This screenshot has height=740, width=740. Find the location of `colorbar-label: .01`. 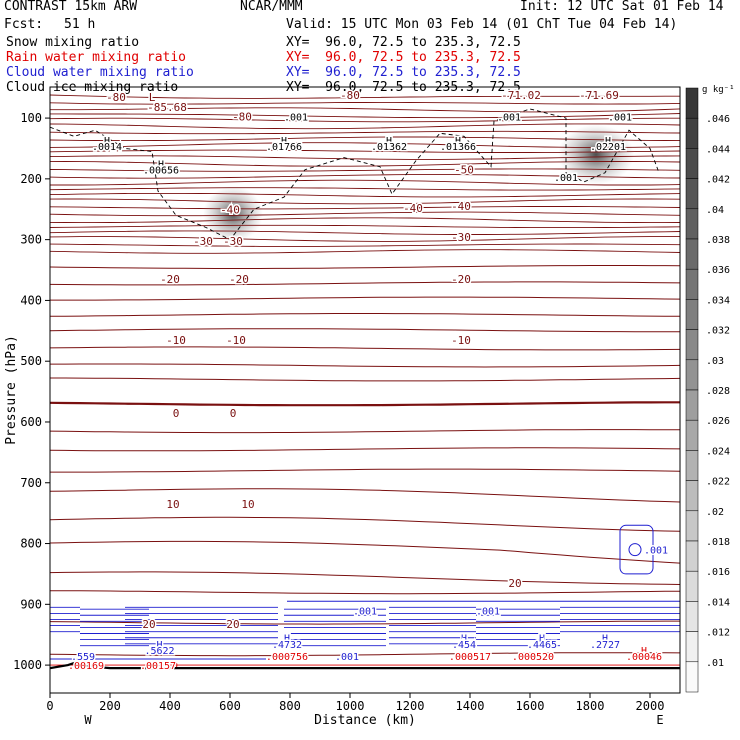

colorbar-label: .01 is located at coordinates (715, 663).